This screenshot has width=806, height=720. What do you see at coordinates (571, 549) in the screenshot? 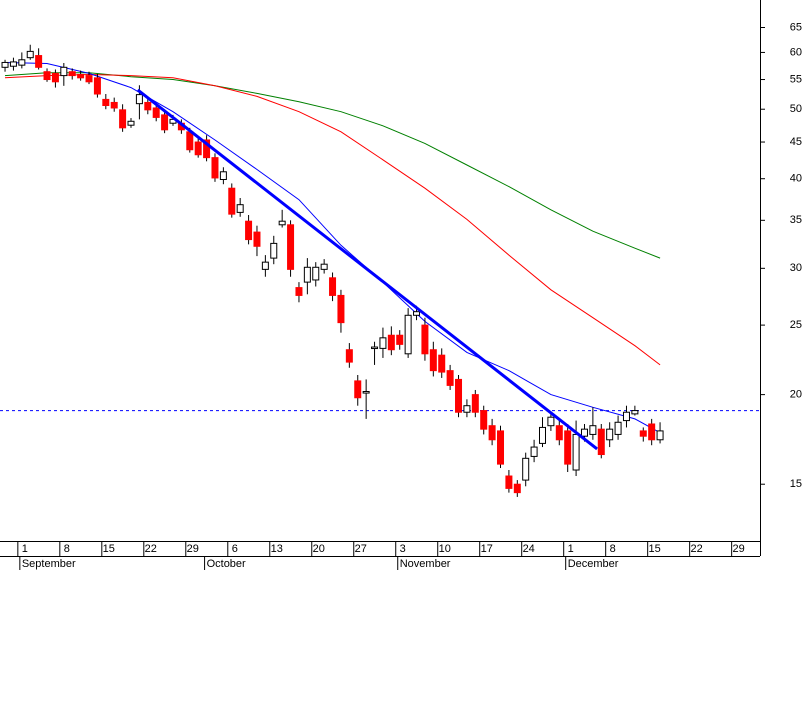
I see `x-tick-label: 1` at bounding box center [571, 549].